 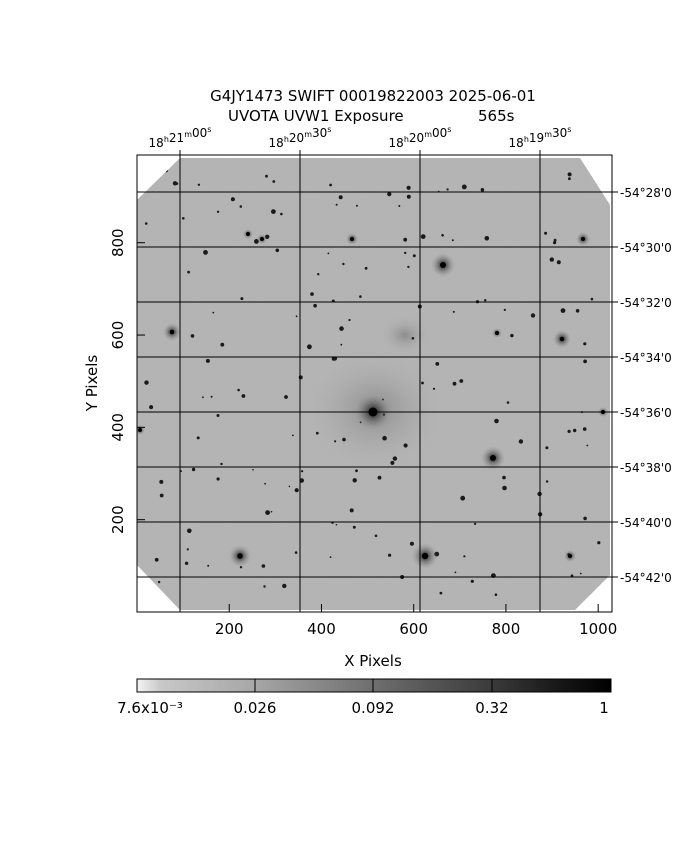 I want to click on x-tick-label: 1000, so click(x=598, y=629).